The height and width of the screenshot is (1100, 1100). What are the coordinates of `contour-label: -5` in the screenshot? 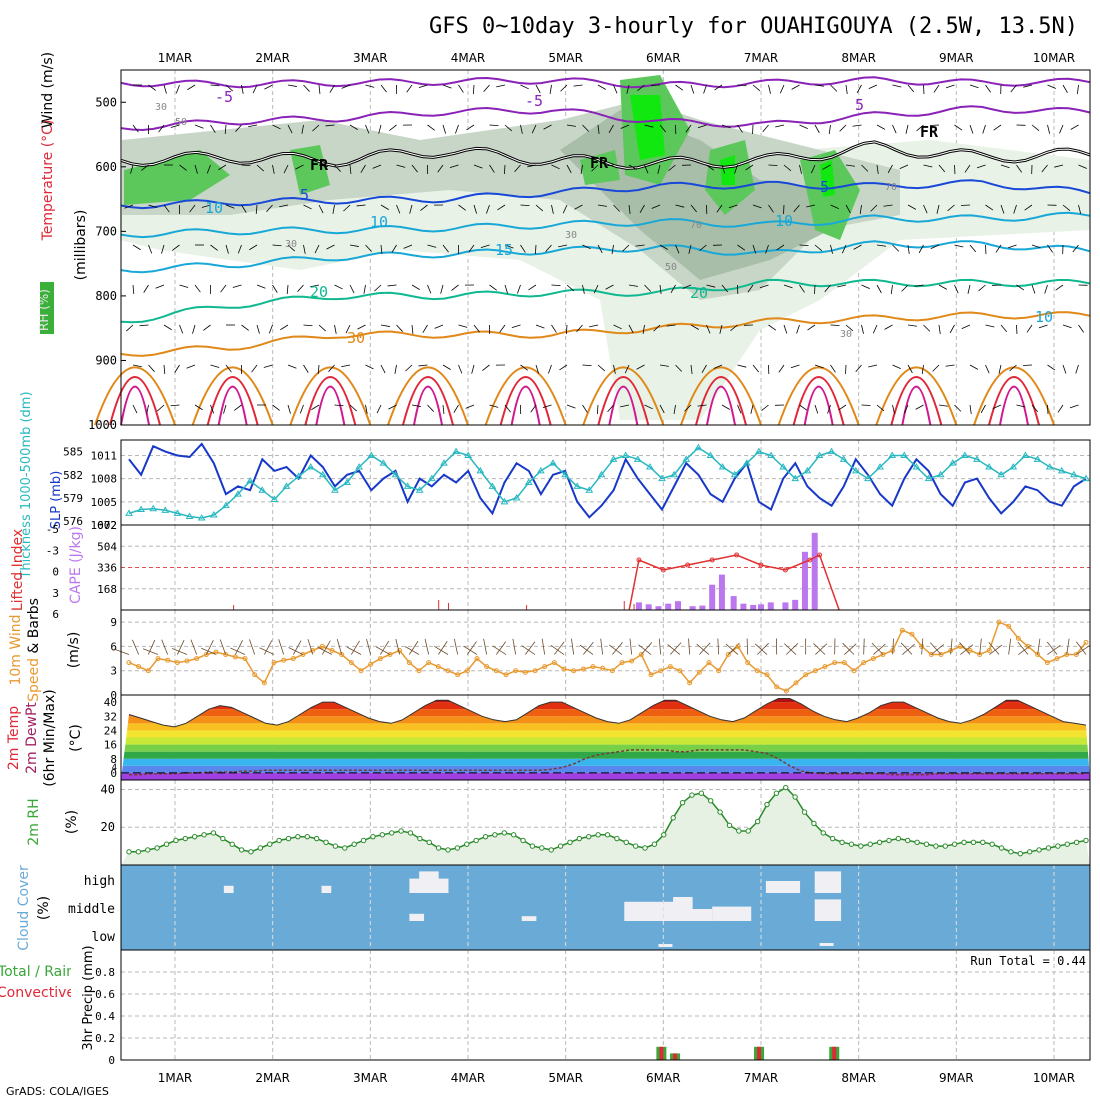 It's located at (224, 97).